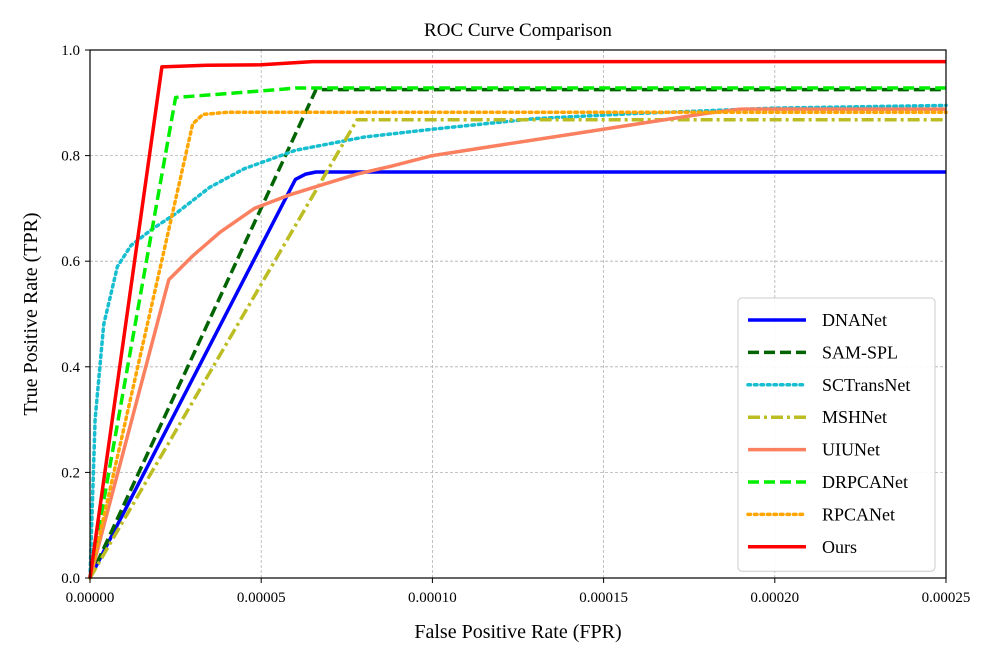  Describe the element at coordinates (70, 157) in the screenshot. I see `y-tick-label: 0.8` at that location.